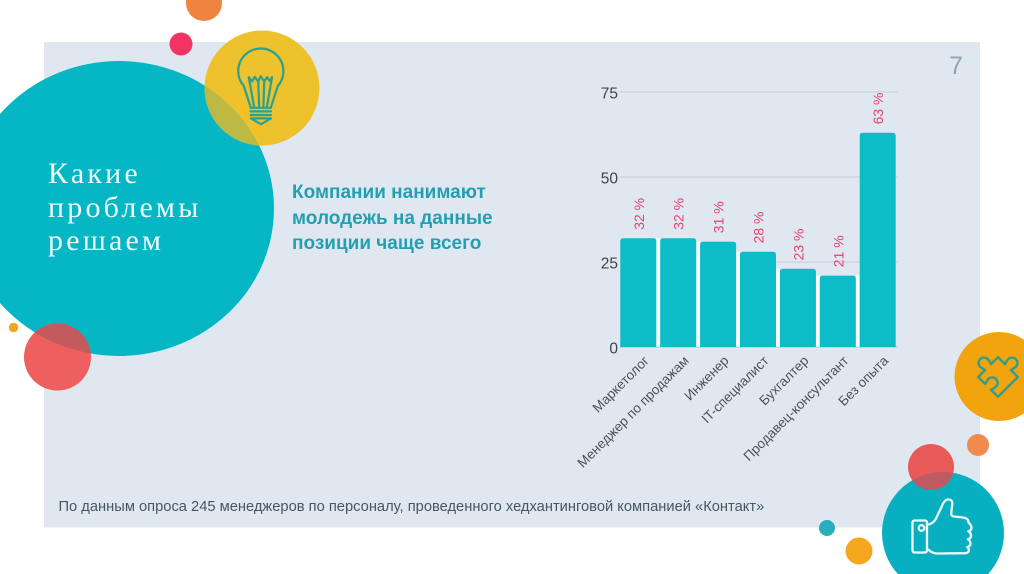 Image resolution: width=1024 pixels, height=574 pixels. What do you see at coordinates (609, 93) in the screenshot?
I see `svg-text: 75` at bounding box center [609, 93].